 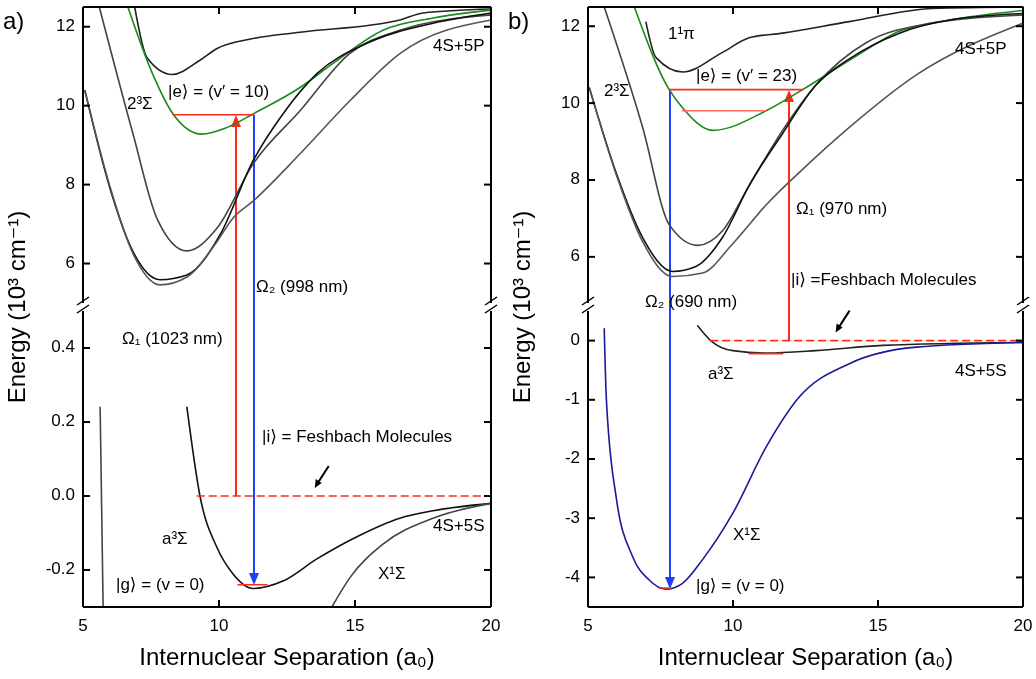 What do you see at coordinates (63, 347) in the screenshot?
I see `y-tick-label: 0.4` at bounding box center [63, 347].